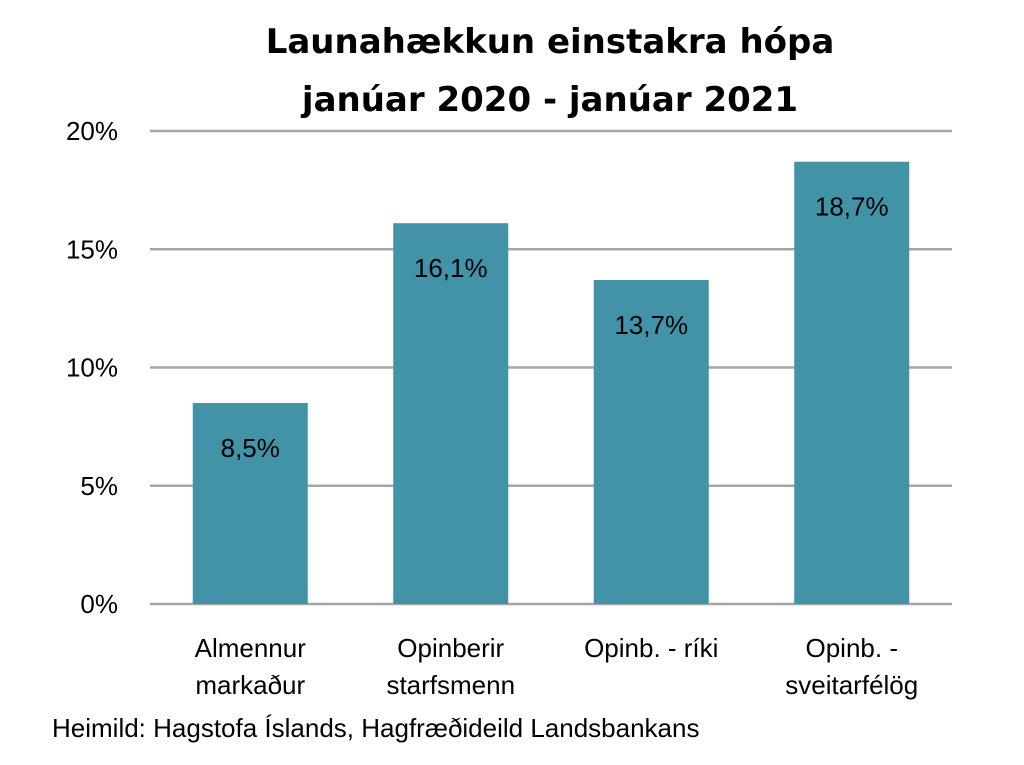 The height and width of the screenshot is (765, 1024). Describe the element at coordinates (651, 325) in the screenshot. I see `data-label: 13,7%` at that location.